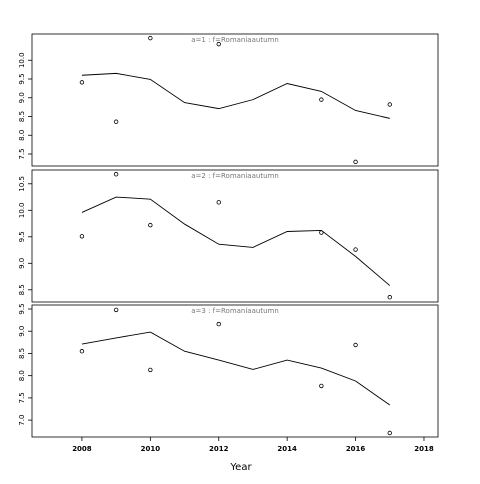 The width and height of the screenshot is (480, 484). I want to click on strip-label: a=2 : f=Romaniaautumn, so click(235, 176).